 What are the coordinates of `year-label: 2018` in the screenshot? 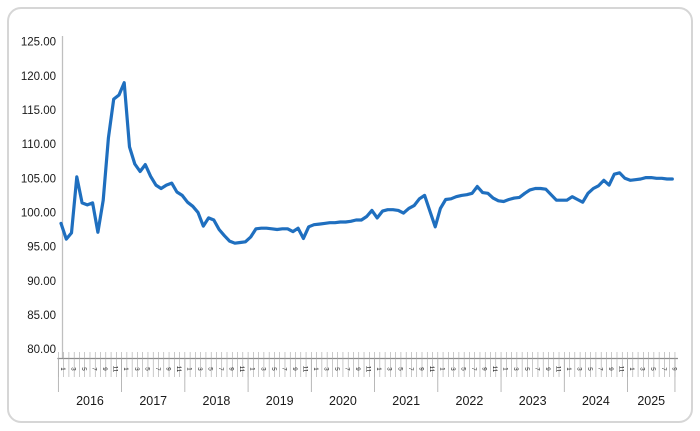 It's located at (217, 401).